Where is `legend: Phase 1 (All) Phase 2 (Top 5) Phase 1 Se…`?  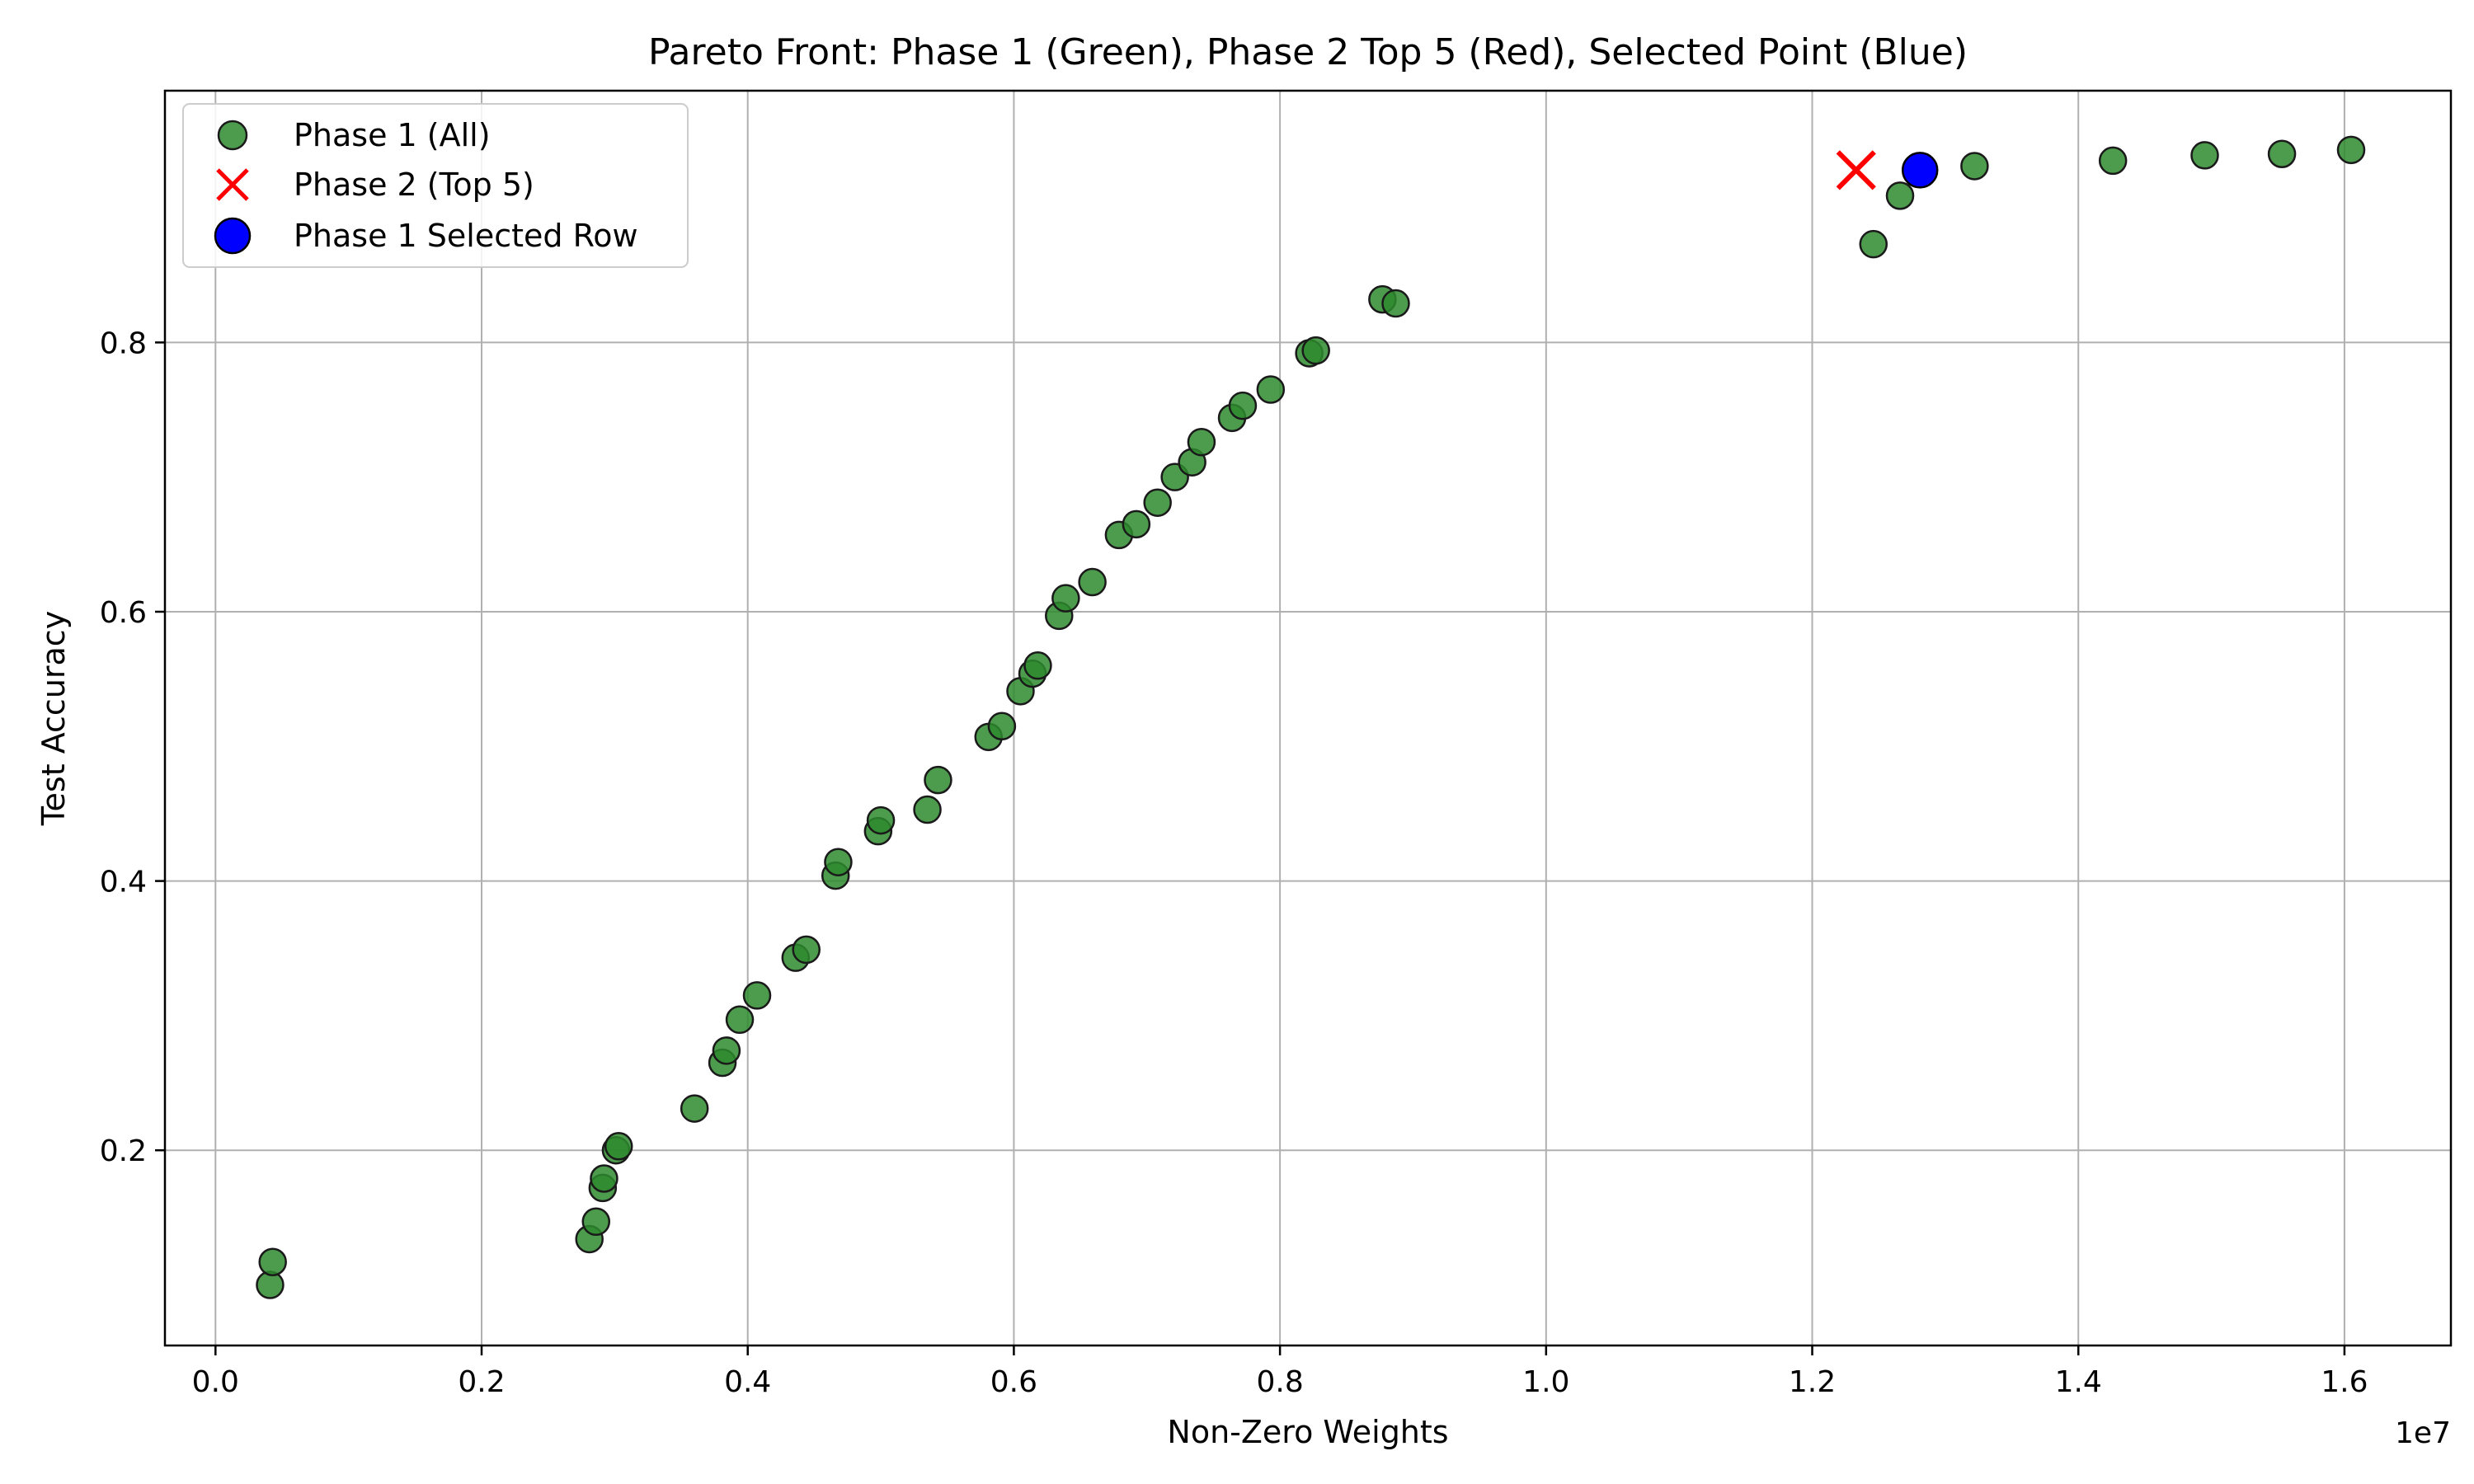 legend: Phase 1 (All) Phase 2 (Top 5) Phase 1 Se… is located at coordinates (435, 185).